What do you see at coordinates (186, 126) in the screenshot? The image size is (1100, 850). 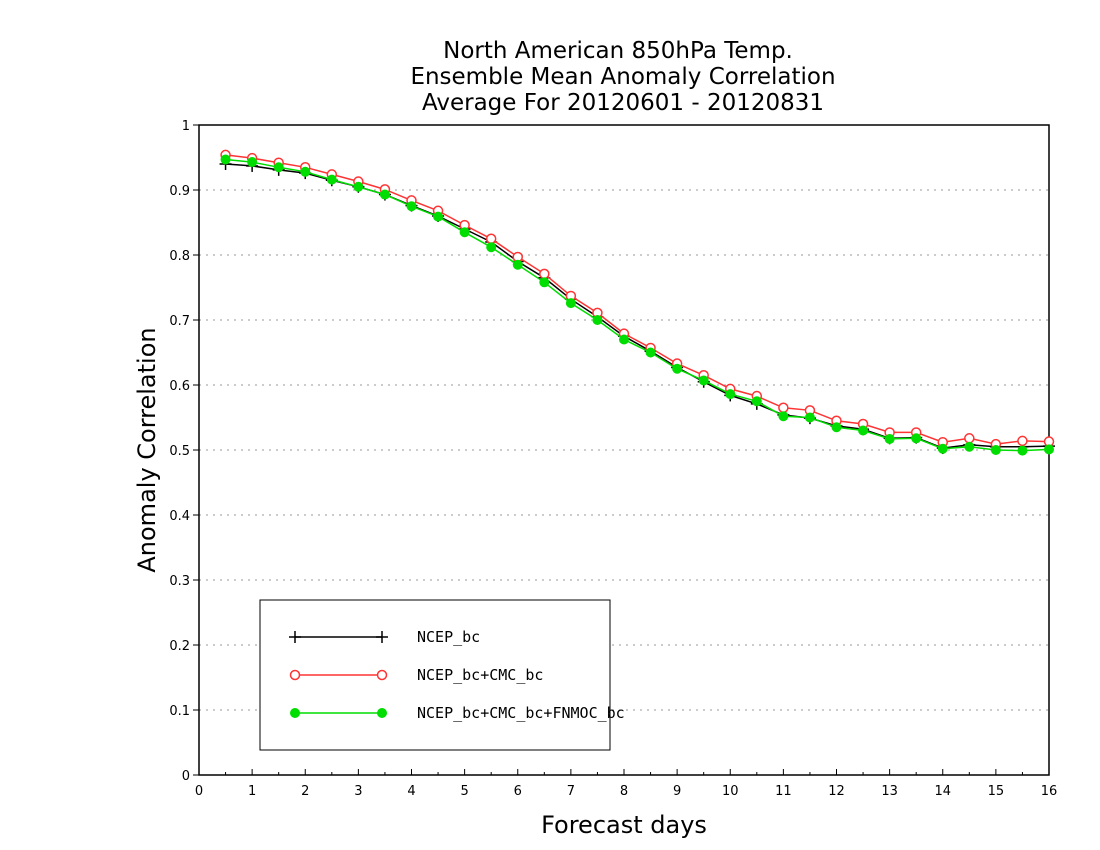 I see `y-tick-label: 1` at bounding box center [186, 126].